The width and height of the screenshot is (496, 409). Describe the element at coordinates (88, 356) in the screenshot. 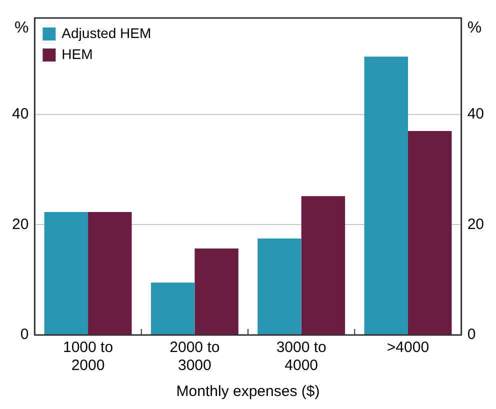

I see `x-tick-label: 1000 to 2000` at that location.